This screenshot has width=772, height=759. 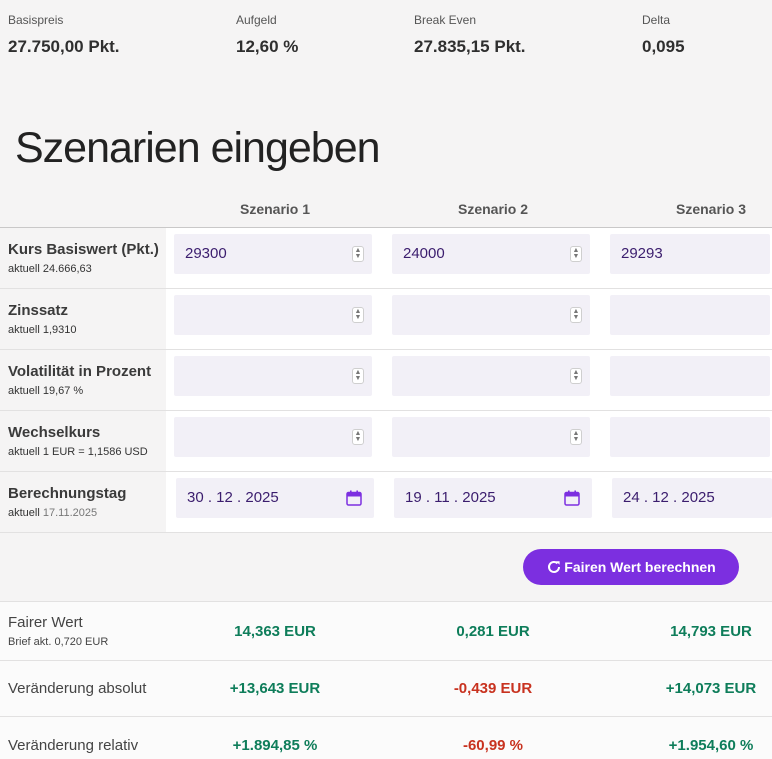 What do you see at coordinates (80, 371) in the screenshot?
I see `row-title: Volatilität in Prozent` at bounding box center [80, 371].